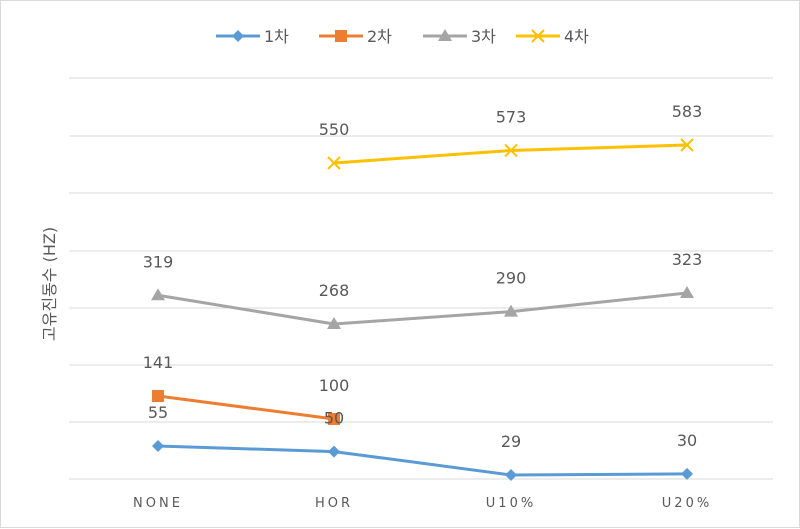 Image resolution: width=800 pixels, height=529 pixels. I want to click on x-tick-label: U20%, so click(687, 503).